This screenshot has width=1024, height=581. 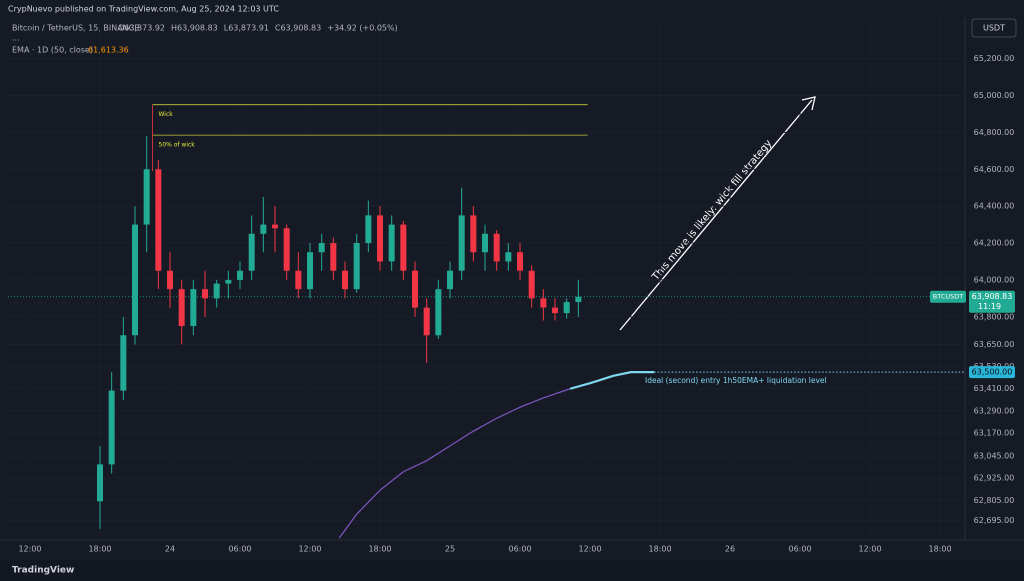 I want to click on y-tick-label: 64,800.00, so click(x=994, y=132).